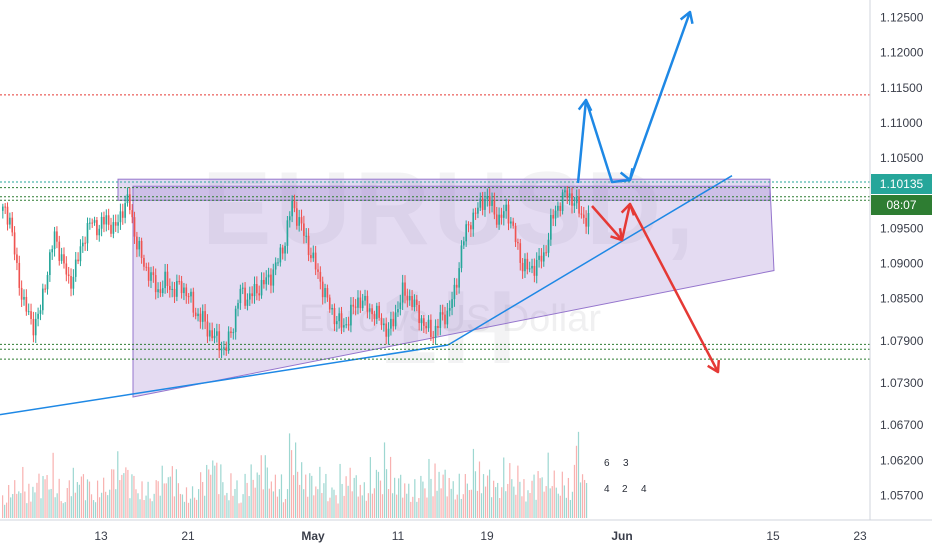  What do you see at coordinates (101, 536) in the screenshot?
I see `time-tick-label: 13` at bounding box center [101, 536].